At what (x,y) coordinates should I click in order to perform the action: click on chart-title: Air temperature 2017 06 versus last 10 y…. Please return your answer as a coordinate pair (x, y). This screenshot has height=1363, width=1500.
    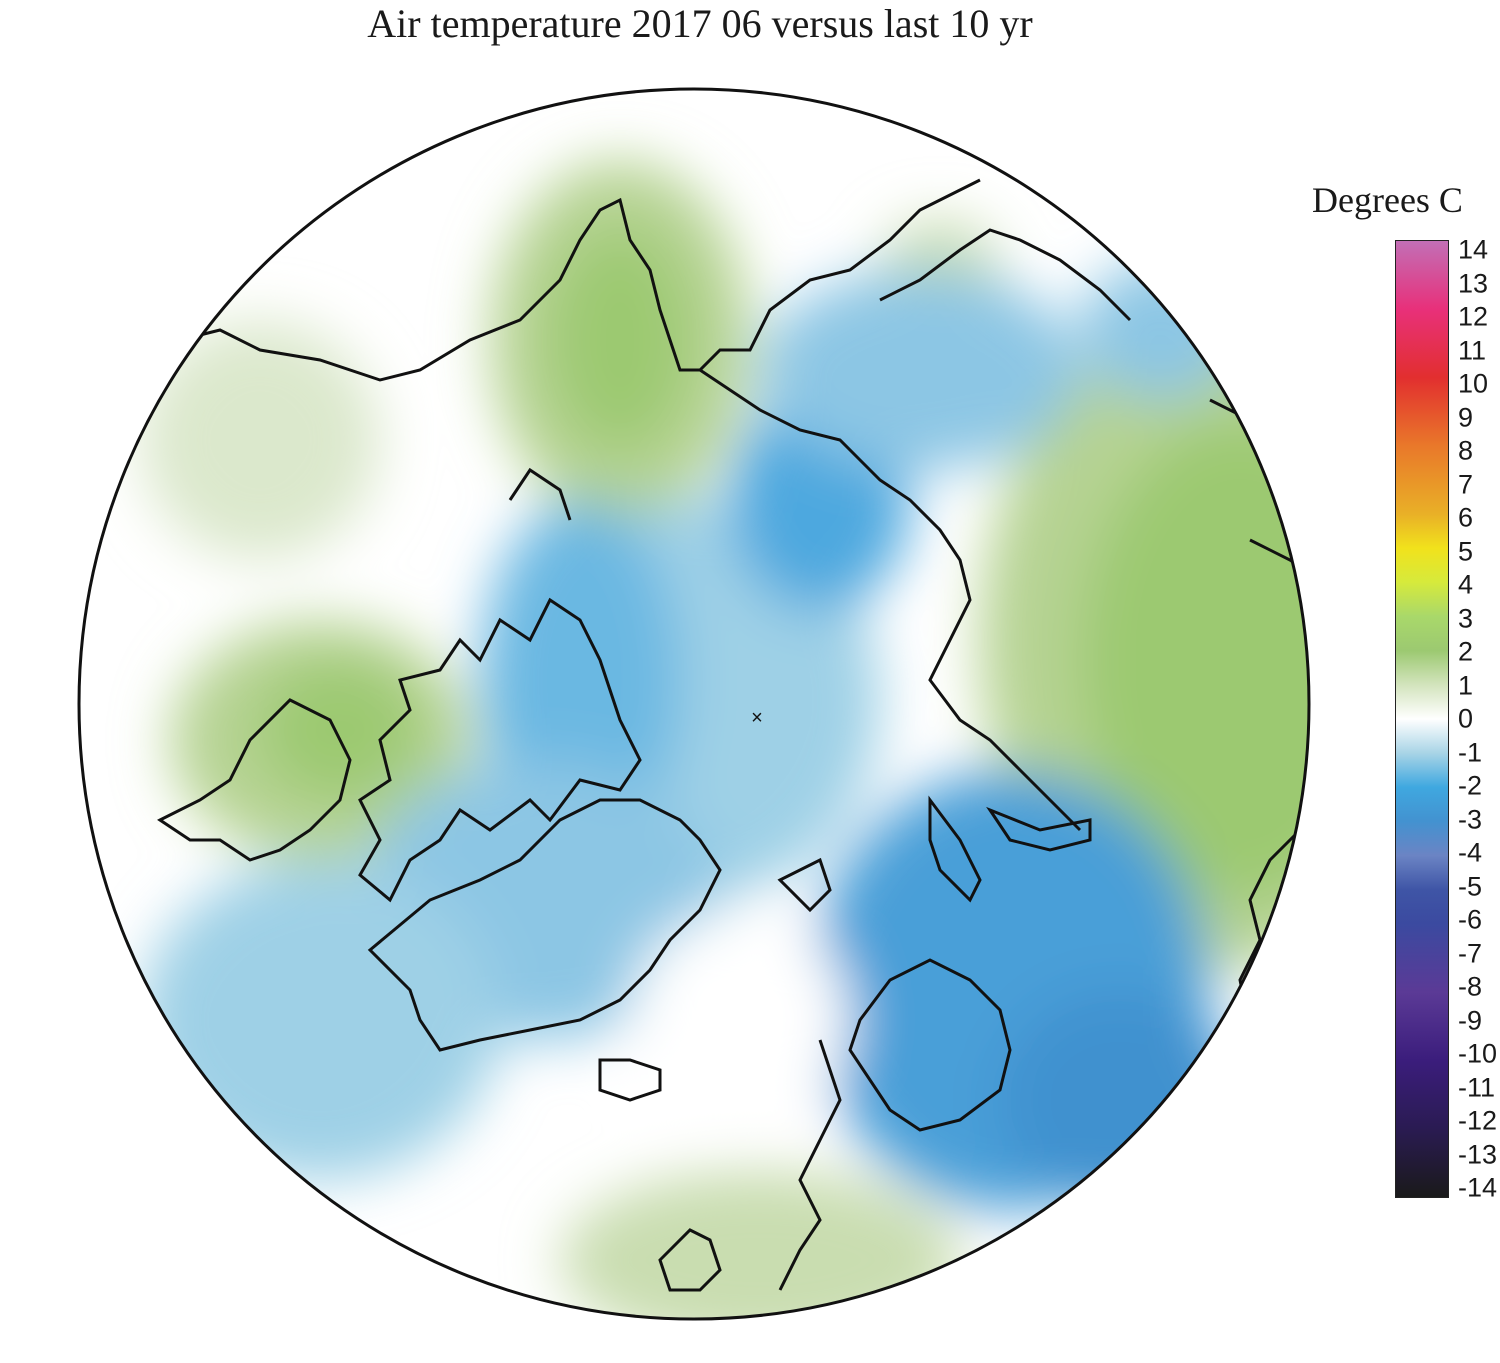
    Looking at the image, I should click on (700, 23).